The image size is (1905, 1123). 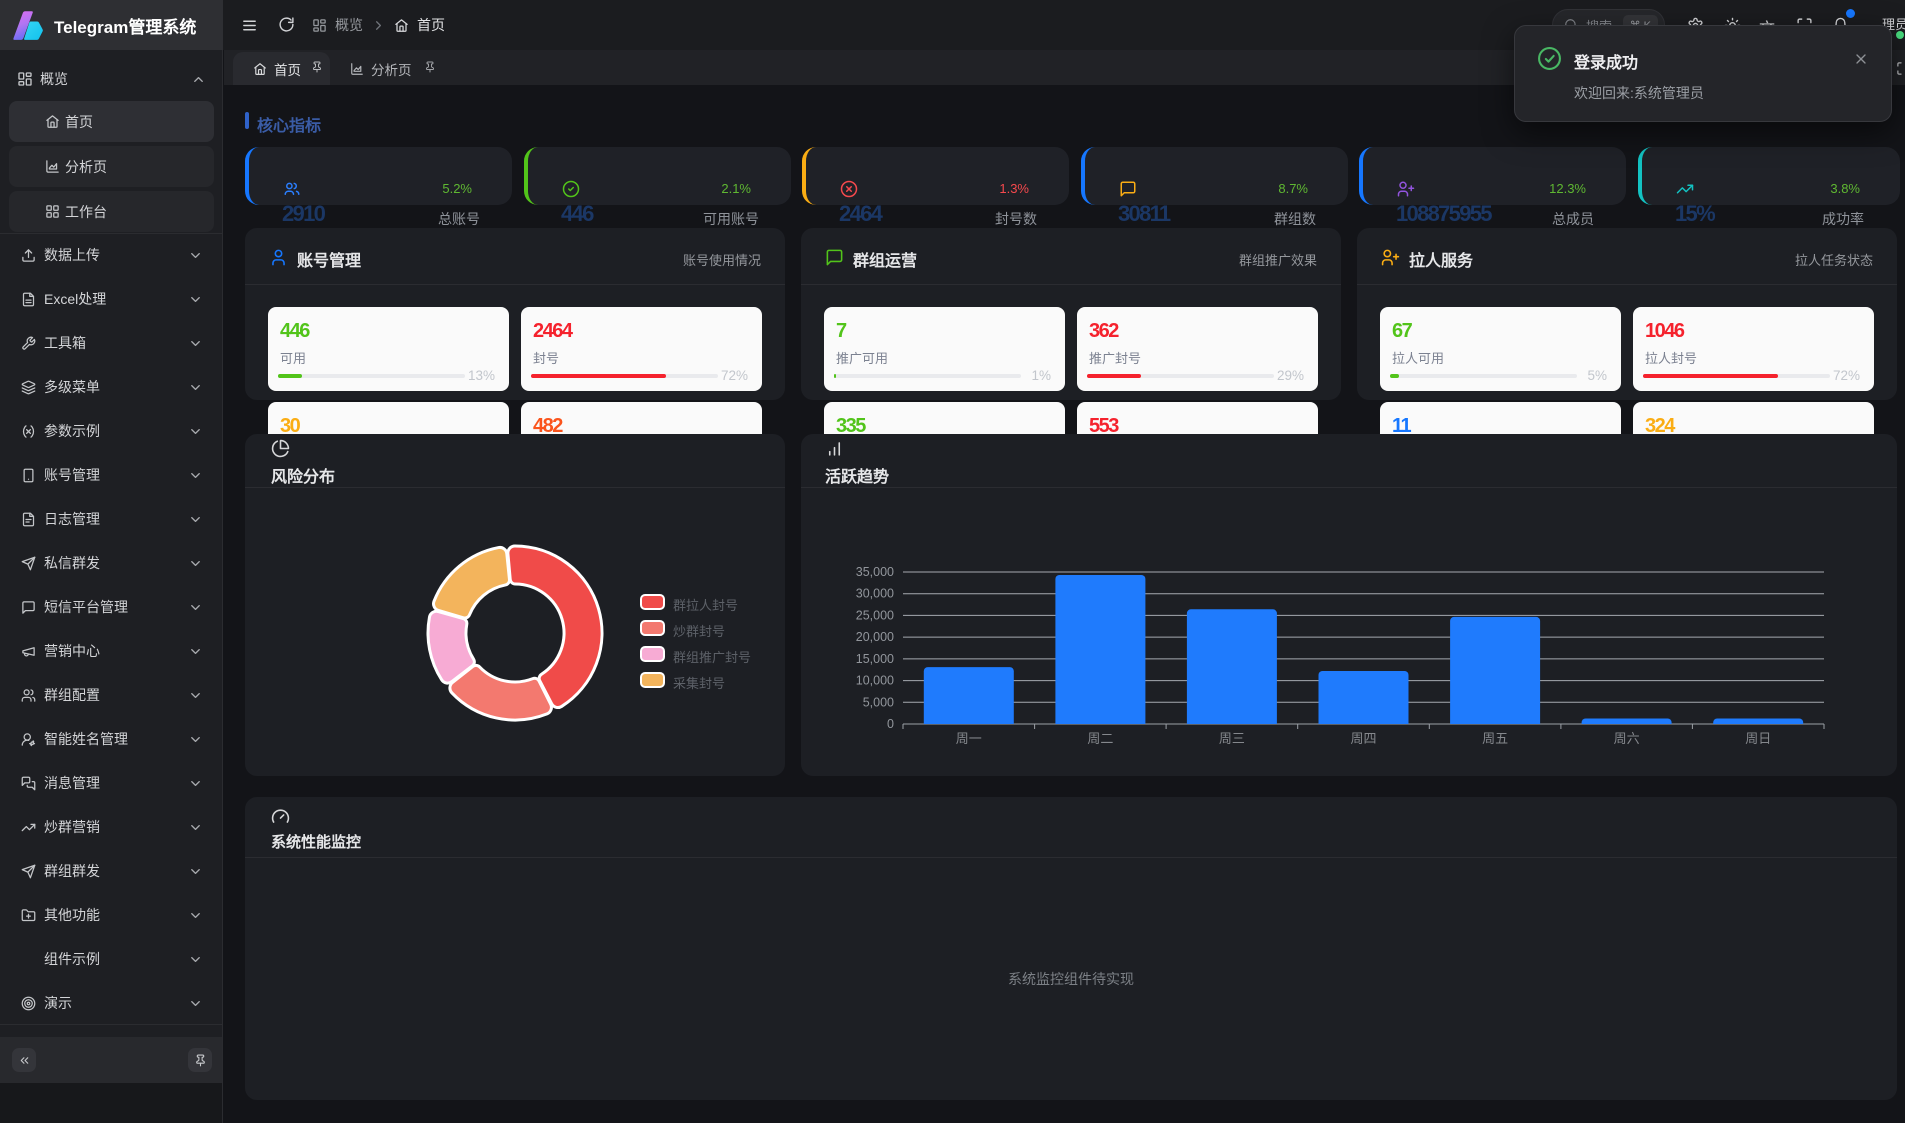 I want to click on svg-text: 周日, so click(x=1758, y=738).